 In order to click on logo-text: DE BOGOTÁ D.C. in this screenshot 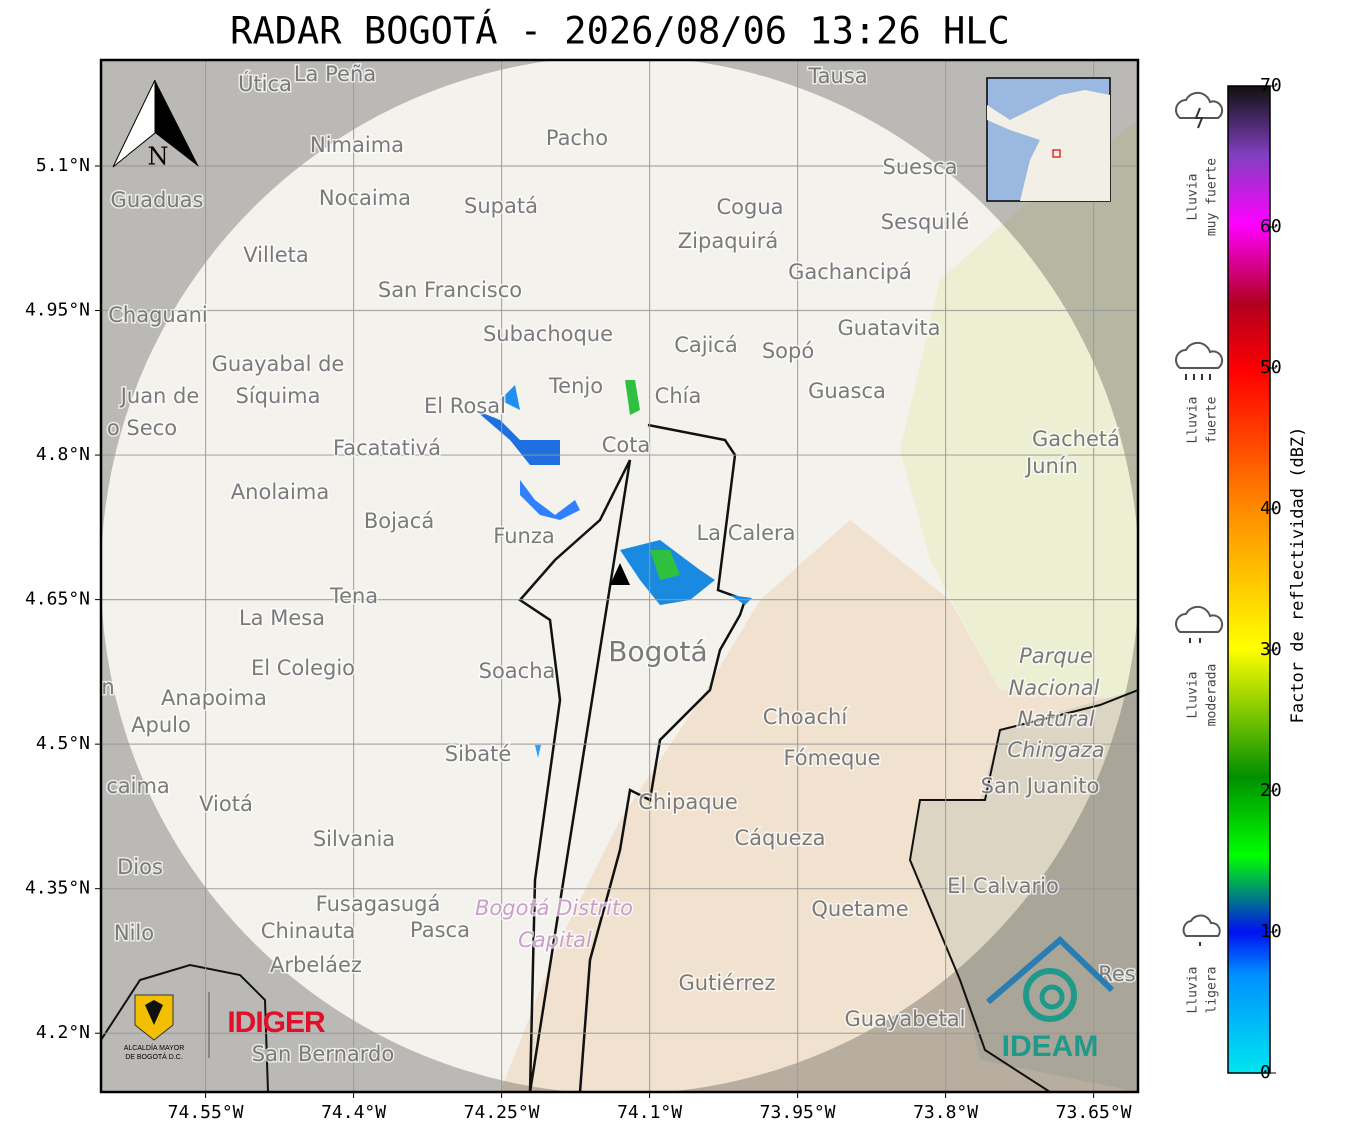, I will do `click(154, 1056)`.